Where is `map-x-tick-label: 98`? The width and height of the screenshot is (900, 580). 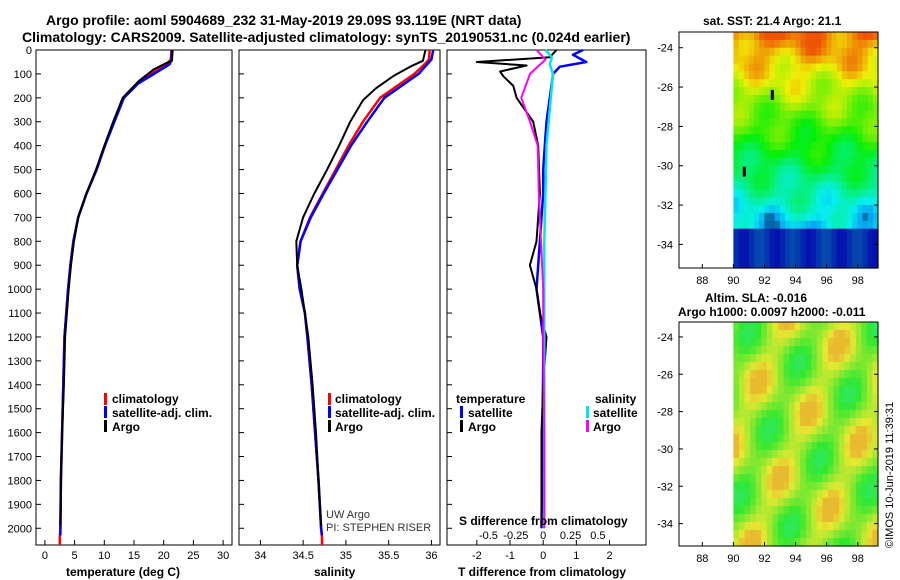 map-x-tick-label: 98 is located at coordinates (858, 559).